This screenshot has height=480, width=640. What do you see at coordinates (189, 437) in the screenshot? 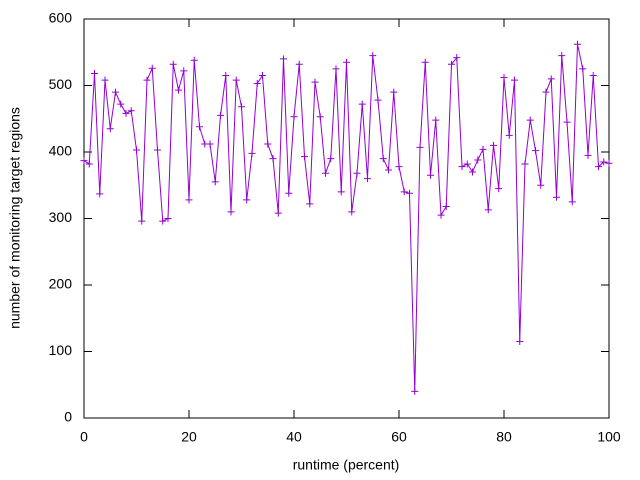
I see `x-tick-label: 20` at bounding box center [189, 437].